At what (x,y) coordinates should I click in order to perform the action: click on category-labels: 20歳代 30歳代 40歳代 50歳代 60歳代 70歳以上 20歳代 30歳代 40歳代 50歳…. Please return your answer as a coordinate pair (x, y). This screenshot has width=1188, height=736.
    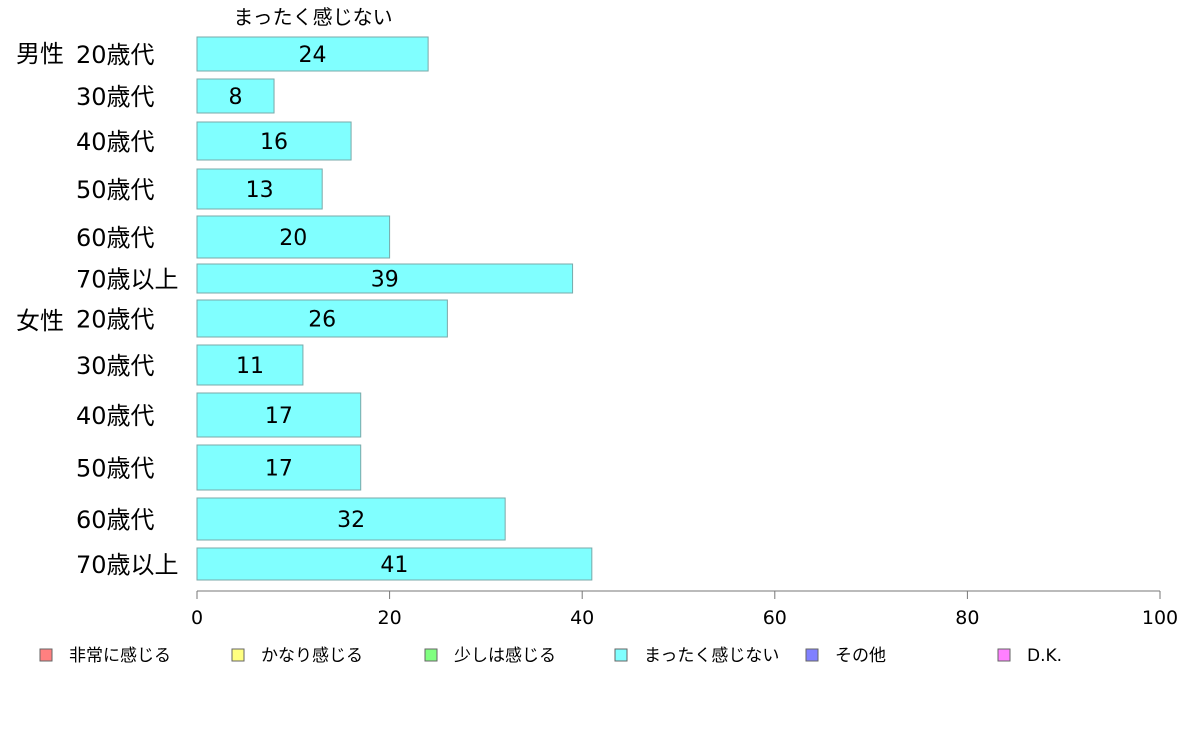
    Looking at the image, I should click on (127, 310).